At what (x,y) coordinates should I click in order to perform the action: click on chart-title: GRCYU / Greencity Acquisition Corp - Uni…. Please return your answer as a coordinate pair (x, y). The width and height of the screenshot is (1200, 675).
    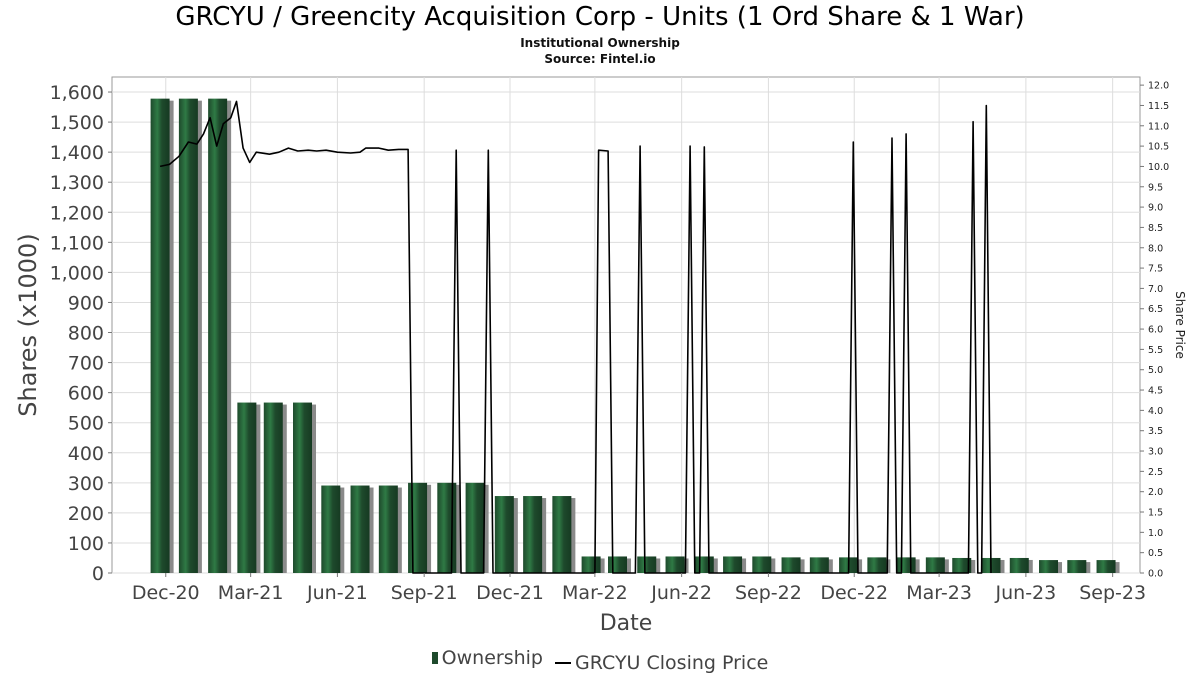
    Looking at the image, I should click on (600, 17).